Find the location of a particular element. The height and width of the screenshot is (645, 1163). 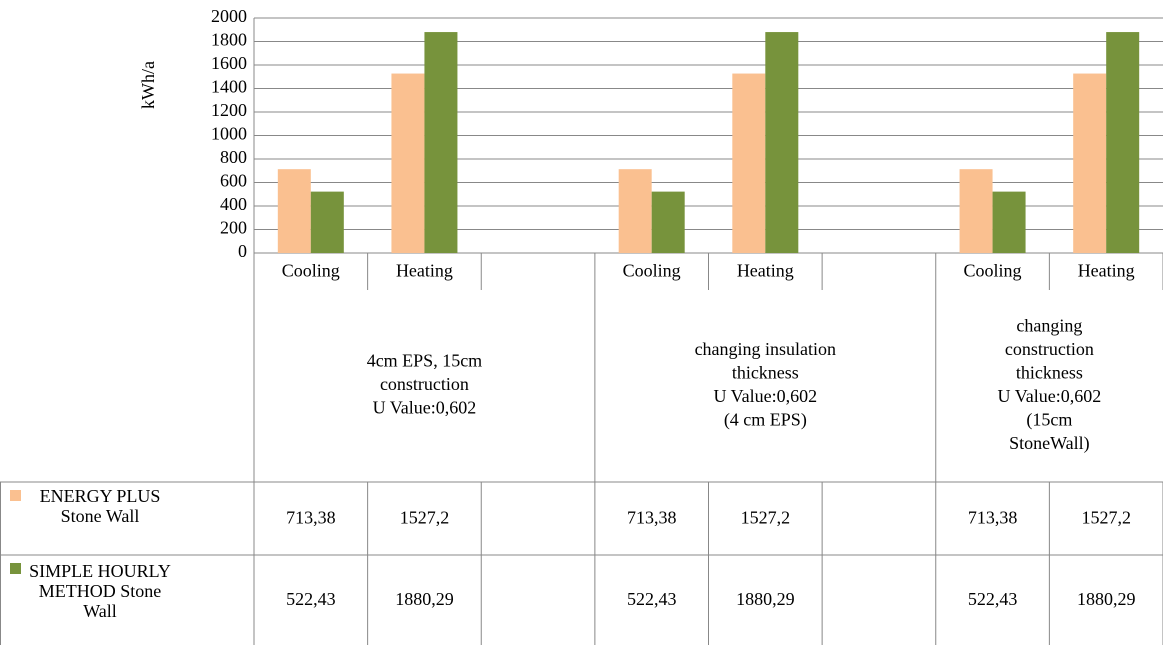

y-tick-label: 1800 is located at coordinates (229, 40).